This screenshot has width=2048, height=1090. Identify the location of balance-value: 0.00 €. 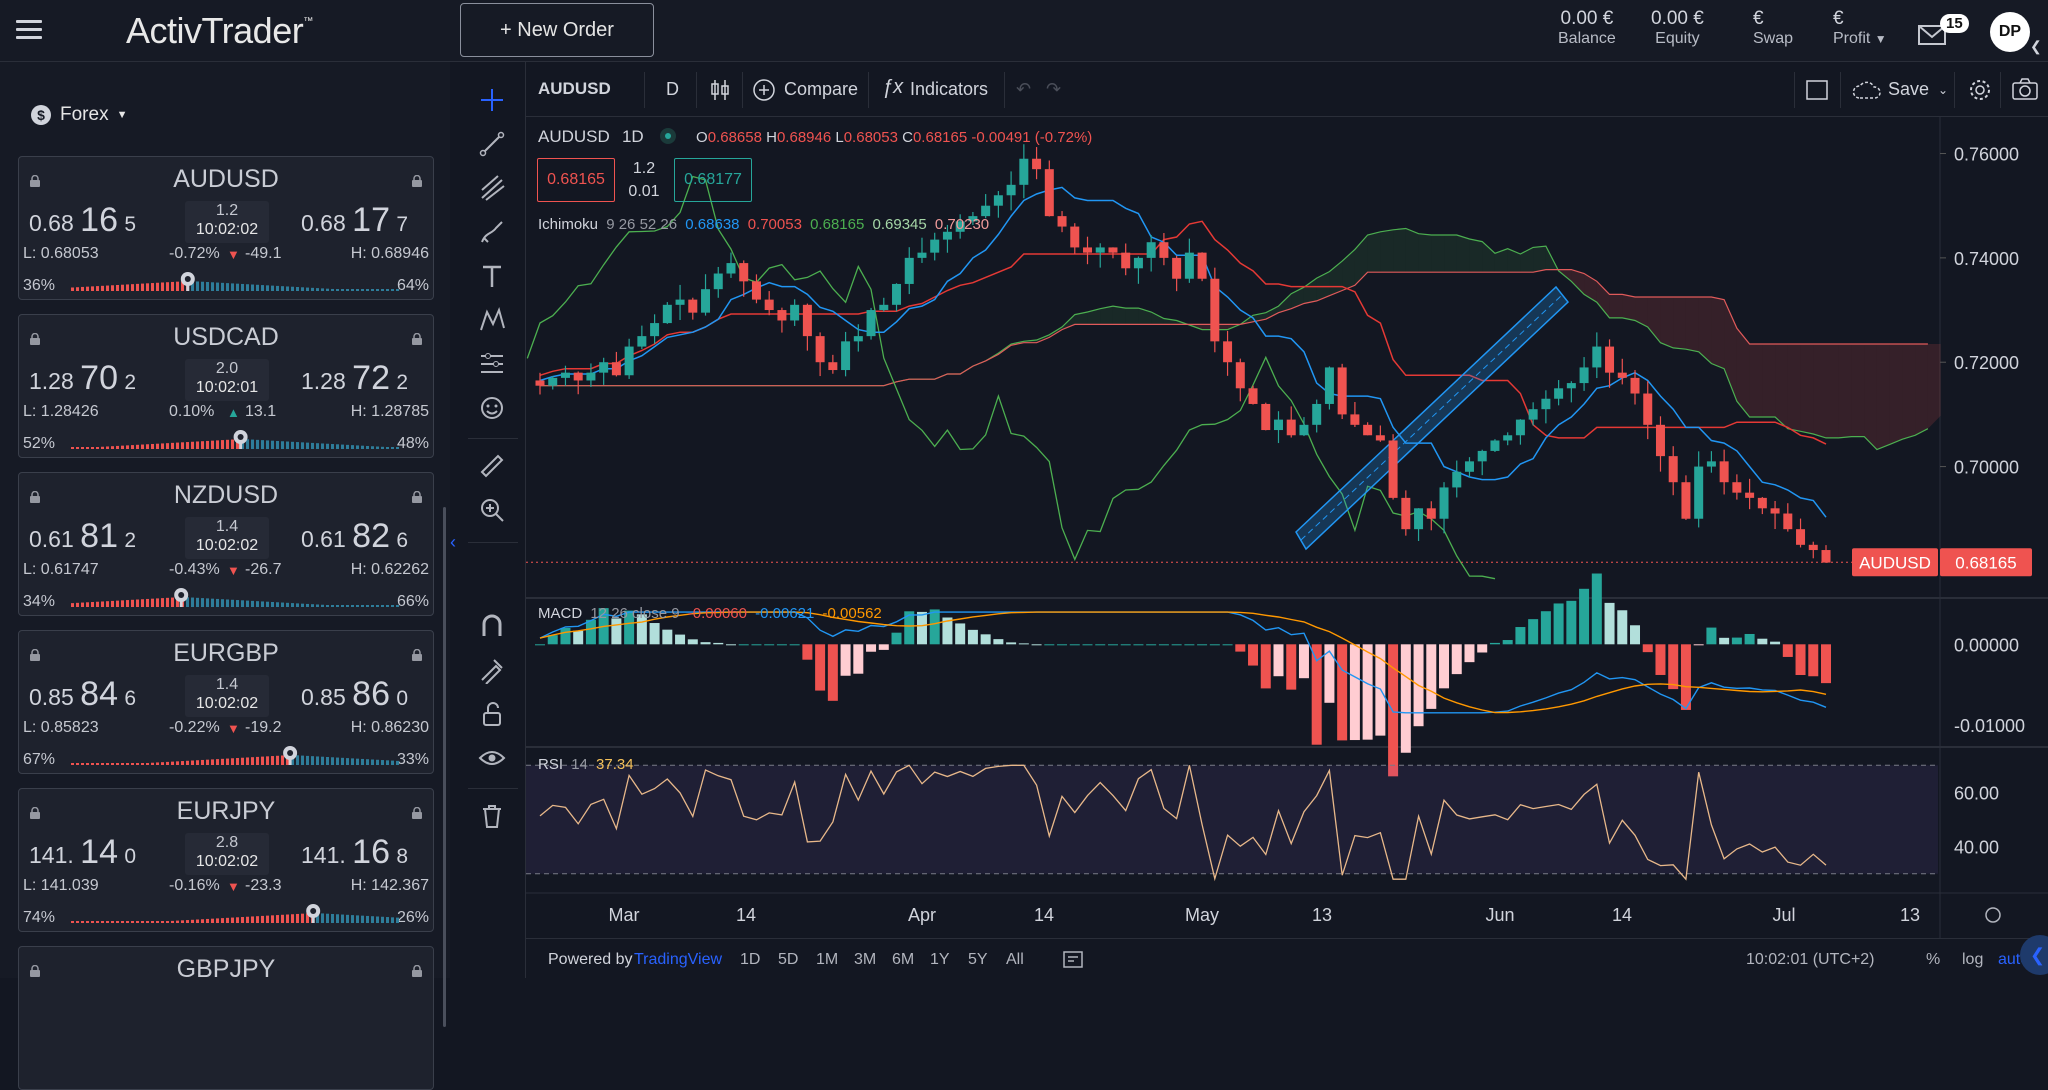
(1587, 18).